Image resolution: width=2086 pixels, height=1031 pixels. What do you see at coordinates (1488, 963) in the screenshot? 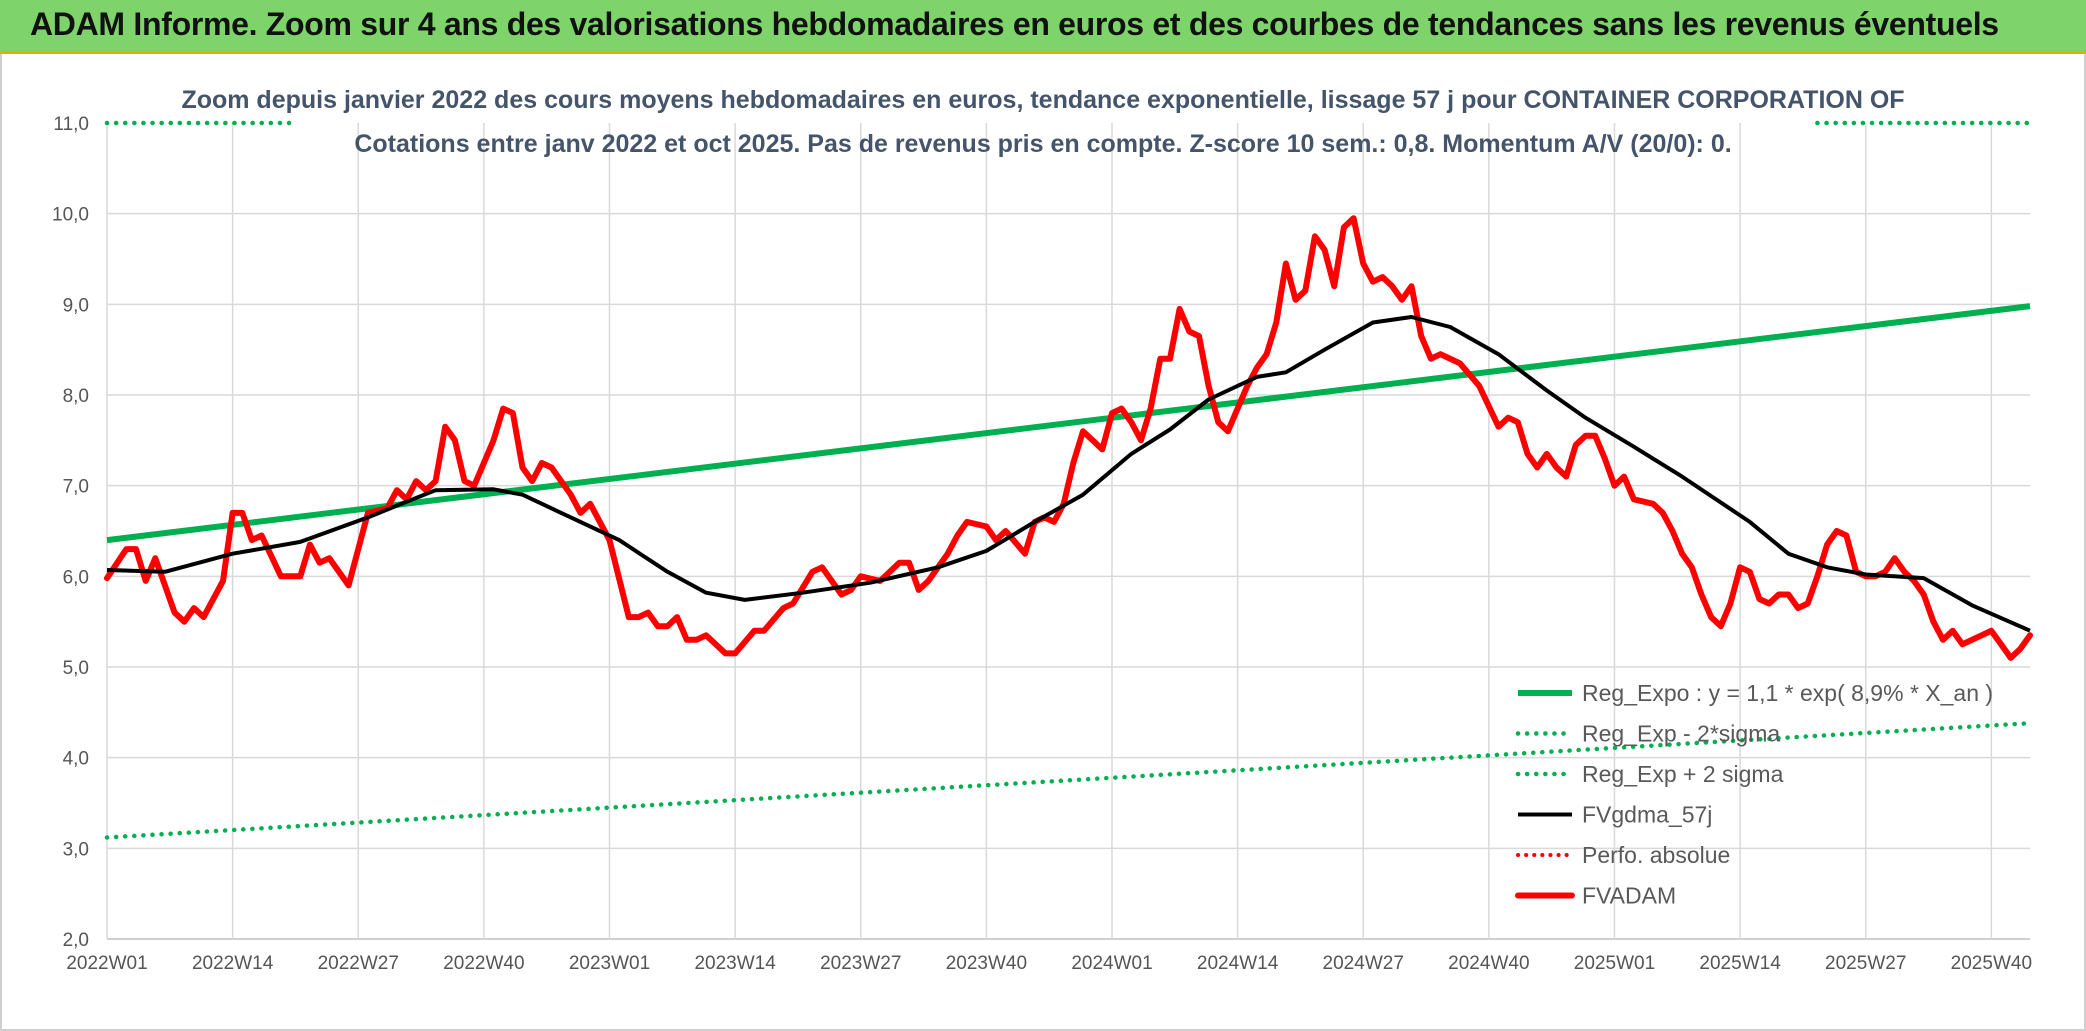
I see `x-tick-label: 2024W40` at bounding box center [1488, 963].